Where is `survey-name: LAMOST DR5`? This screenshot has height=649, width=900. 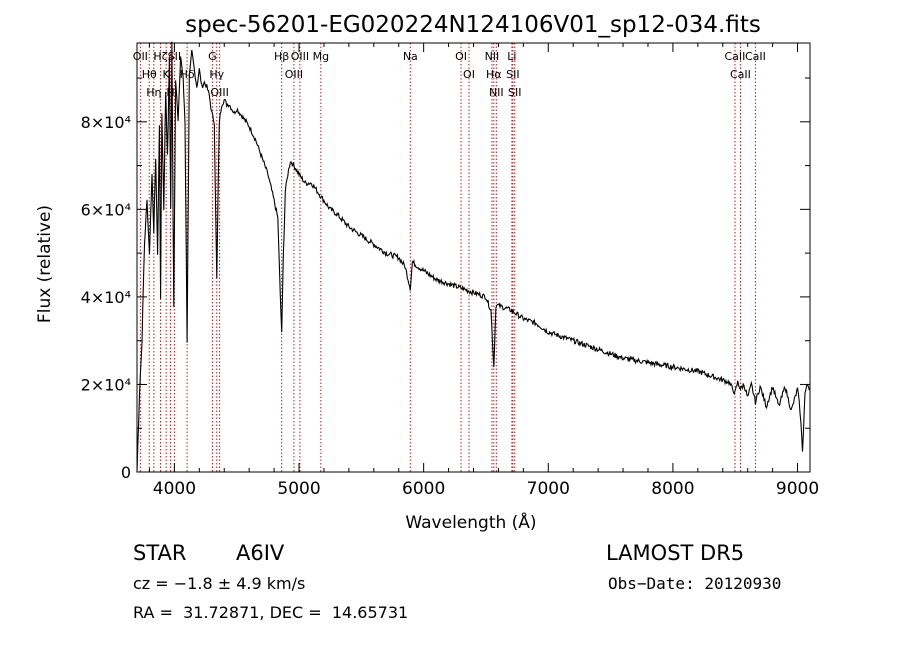
survey-name: LAMOST DR5 is located at coordinates (675, 553).